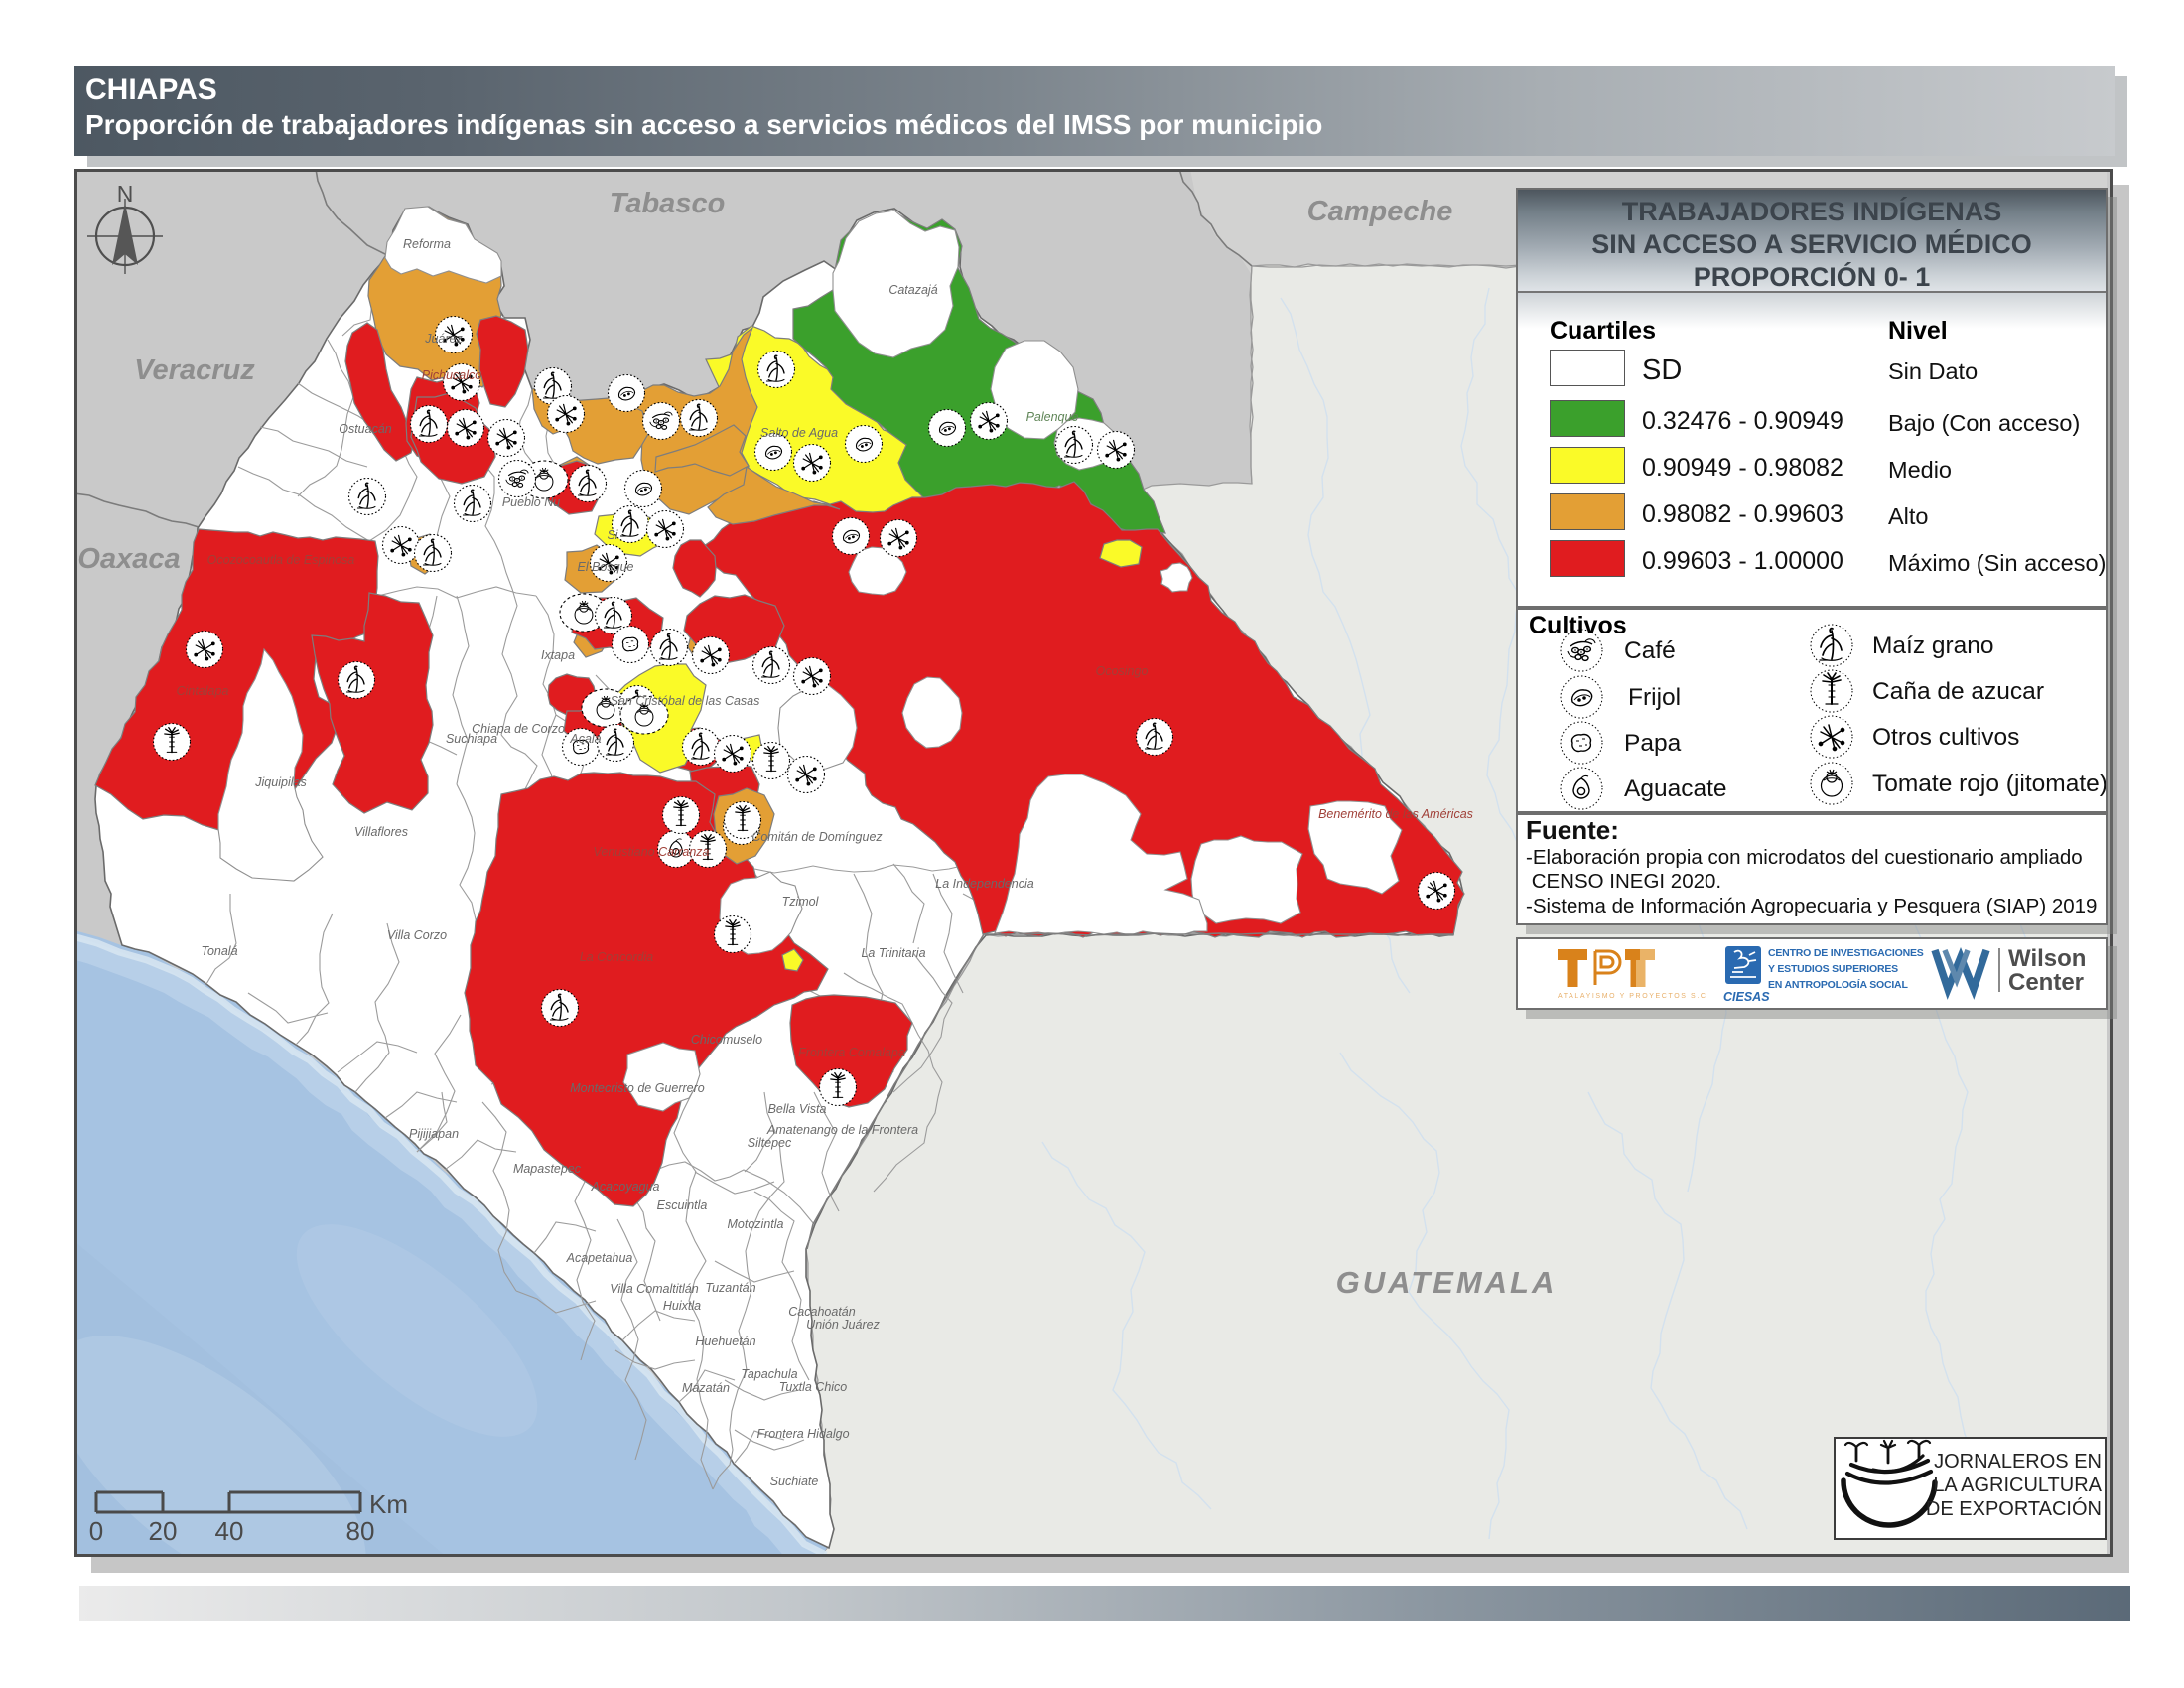  Describe the element at coordinates (219, 951) in the screenshot. I see `svg-text: Tonalá` at that location.